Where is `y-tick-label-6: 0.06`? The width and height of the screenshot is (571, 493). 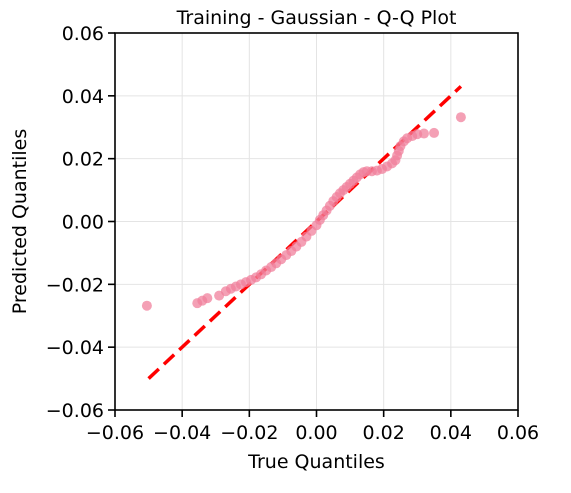
y-tick-label-6: 0.06 is located at coordinates (83, 34).